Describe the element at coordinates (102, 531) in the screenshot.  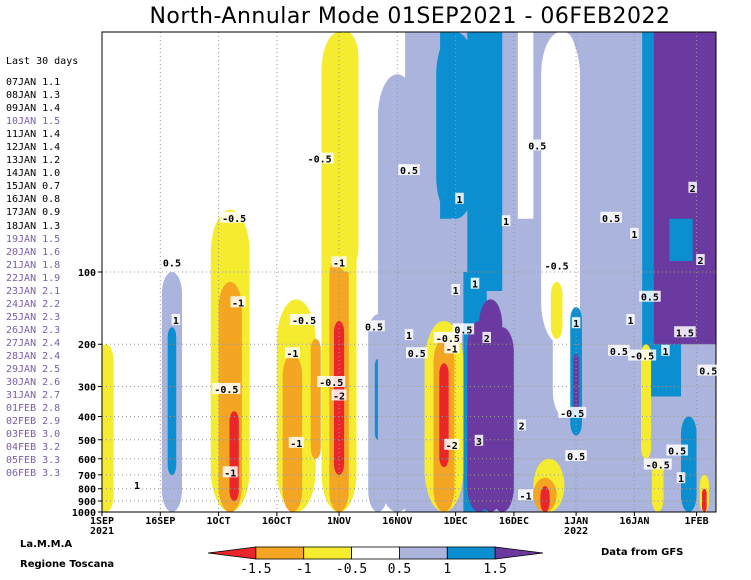
I see `x-tick-sublabel: 2021` at that location.